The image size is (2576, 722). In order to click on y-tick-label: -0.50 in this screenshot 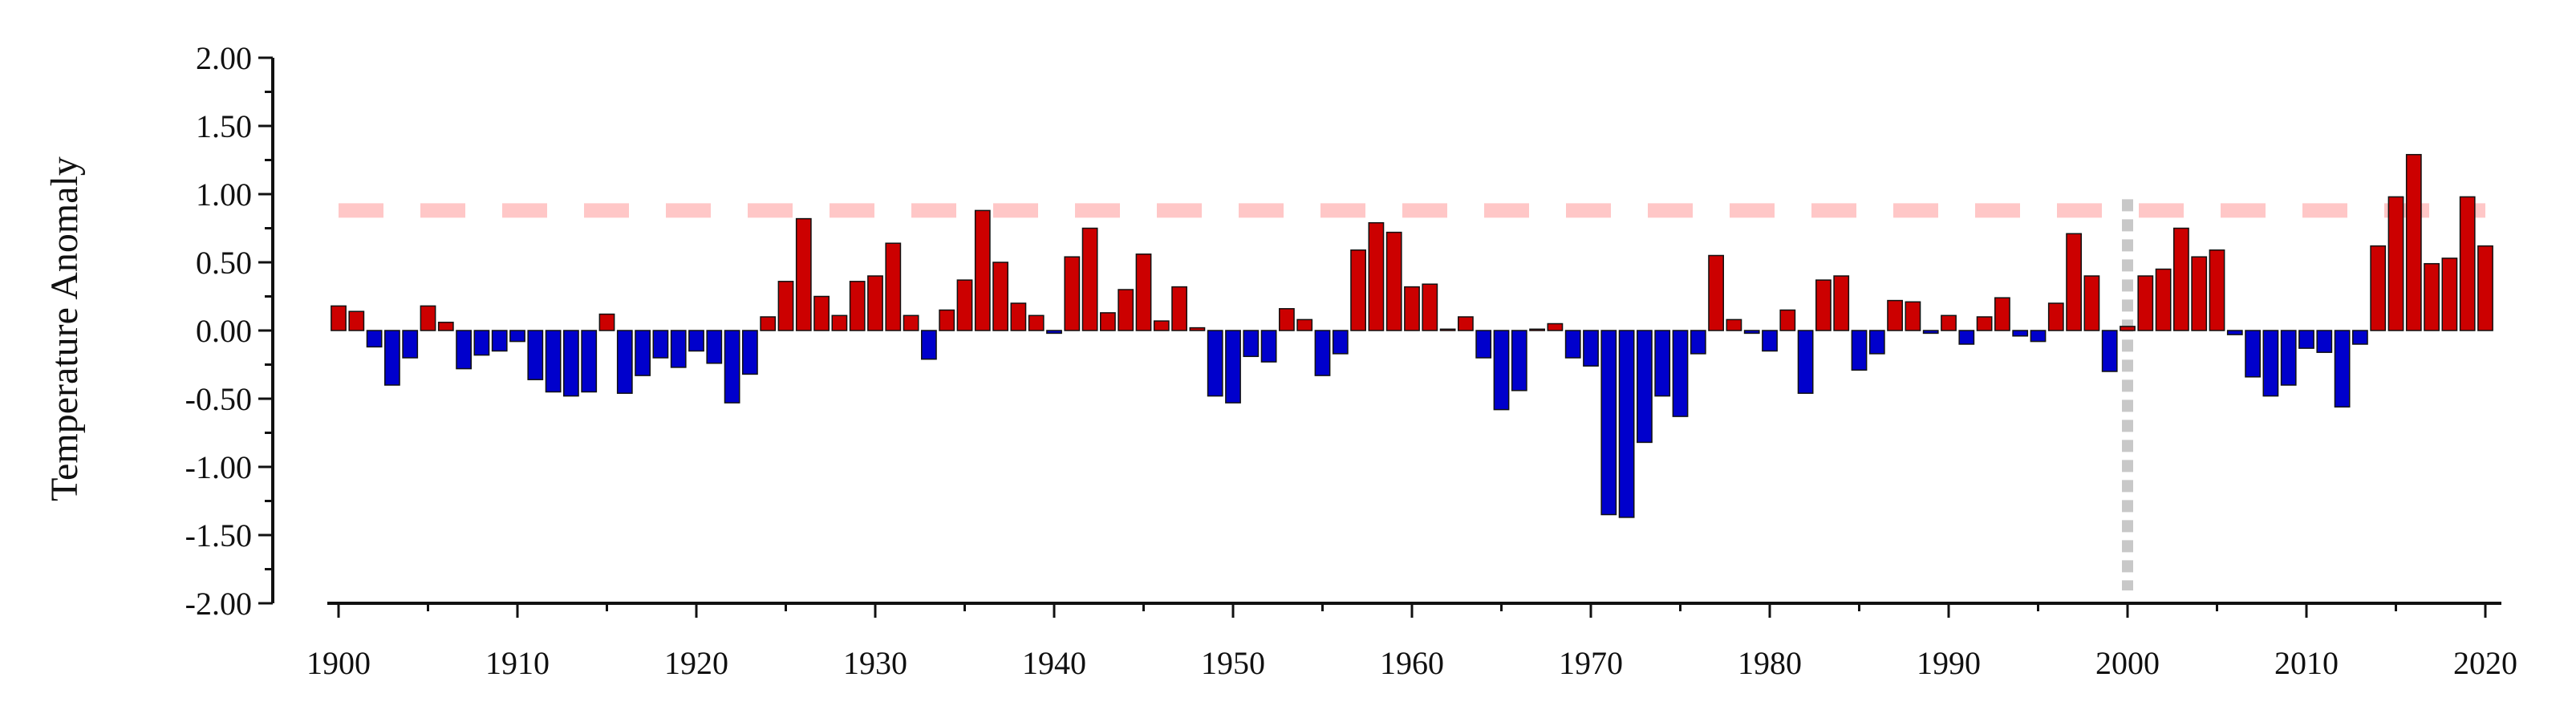, I will do `click(218, 399)`.